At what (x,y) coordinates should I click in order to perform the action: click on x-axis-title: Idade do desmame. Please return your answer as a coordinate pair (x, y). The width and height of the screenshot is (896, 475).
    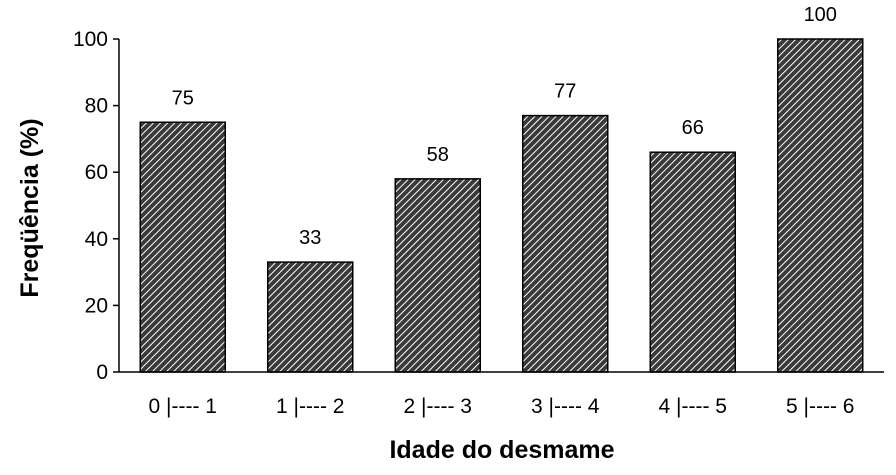
    Looking at the image, I should click on (501, 450).